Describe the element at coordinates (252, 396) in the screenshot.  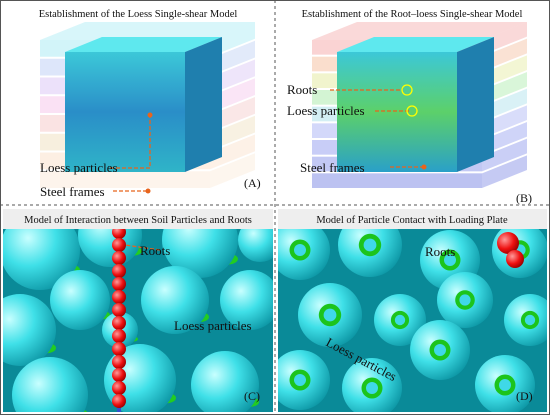
I see `panel-tag: (C)` at that location.